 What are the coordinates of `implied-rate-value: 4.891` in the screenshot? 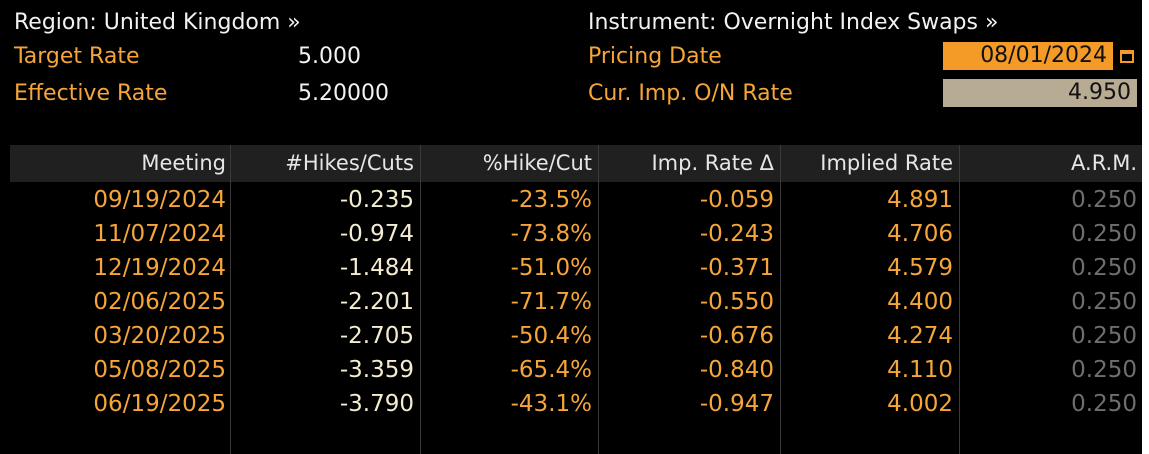 It's located at (920, 200).